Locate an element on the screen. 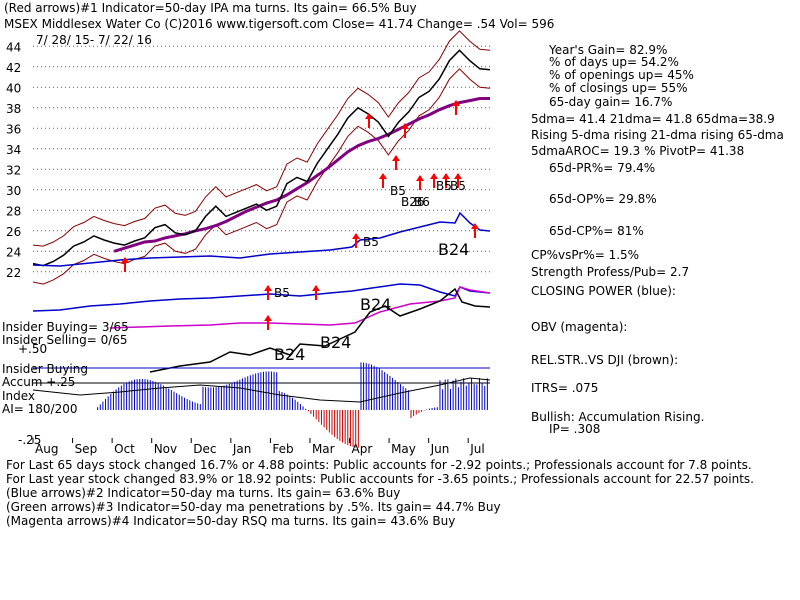 The image size is (800, 600). ai-label: AI= 180/200 is located at coordinates (40, 409).